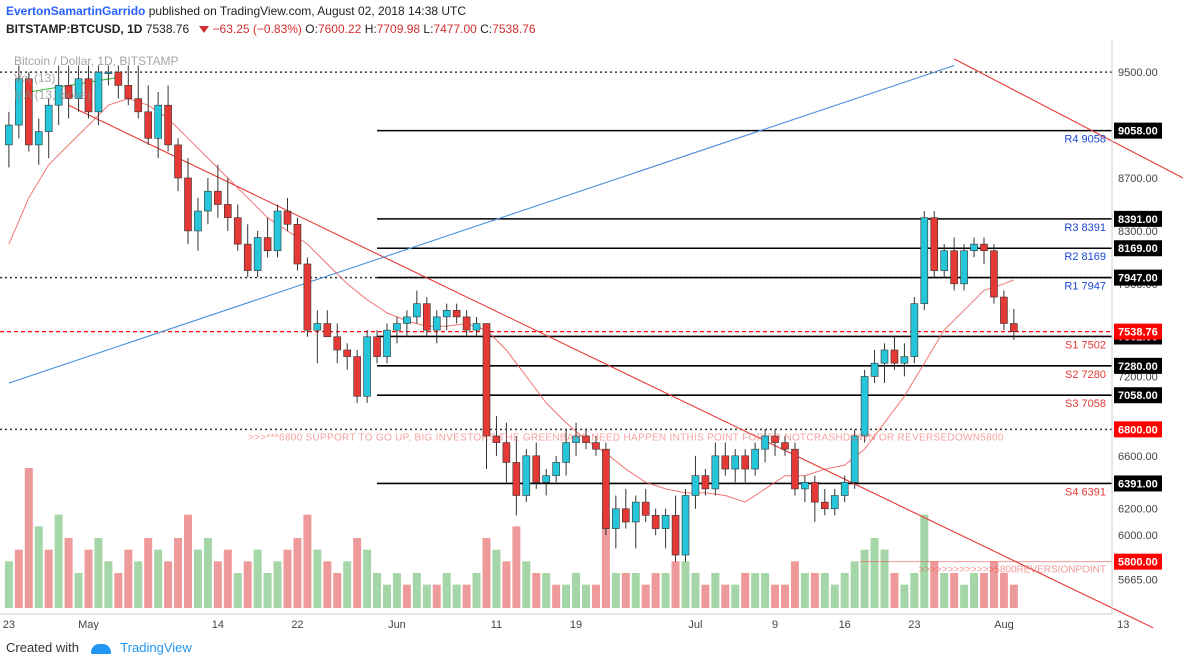 Image resolution: width=1188 pixels, height=666 pixels. Describe the element at coordinates (1138, 279) in the screenshot. I see `pivot-price-tag: 7947.00` at that location.